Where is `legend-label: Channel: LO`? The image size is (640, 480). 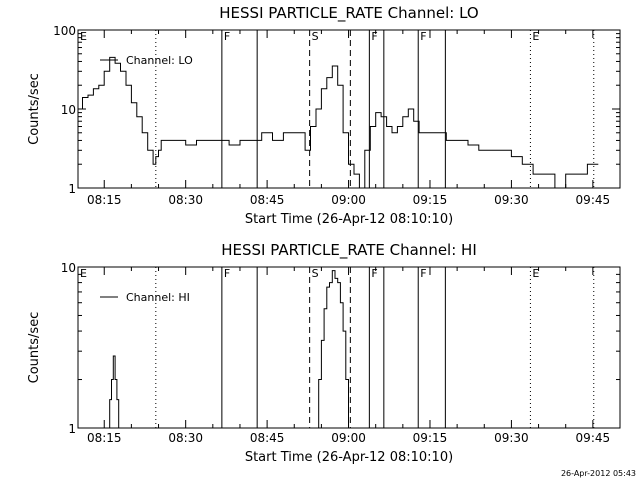 legend-label: Channel: LO is located at coordinates (159, 60).